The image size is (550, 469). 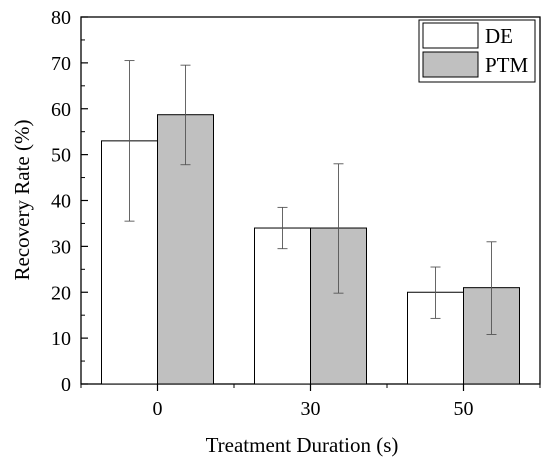 I want to click on x-axis: 0 30 50, so click(x=310, y=402).